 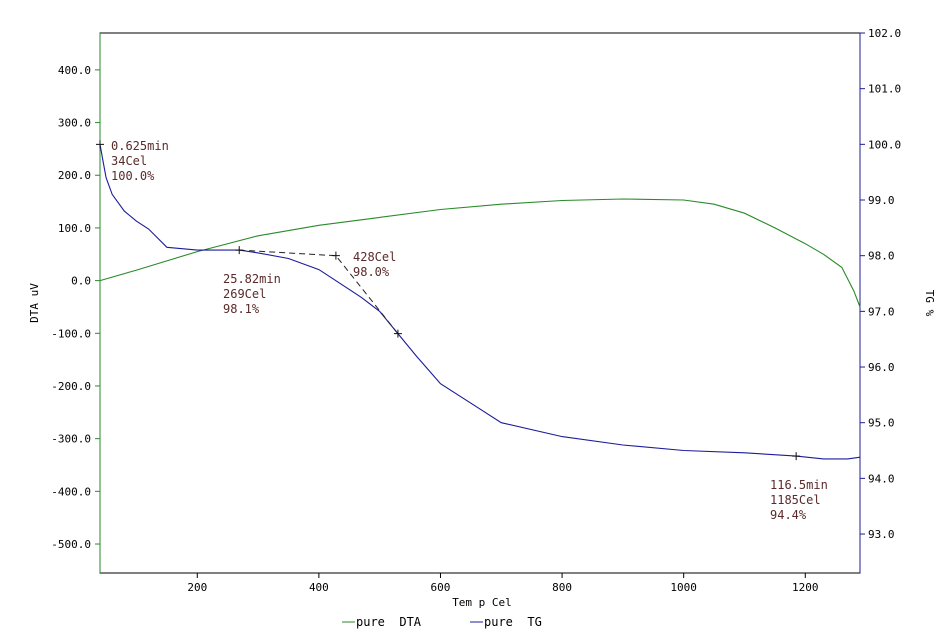 I want to click on annotation-onset: 25.82min 269Cel 98.1%, so click(x=255, y=294).